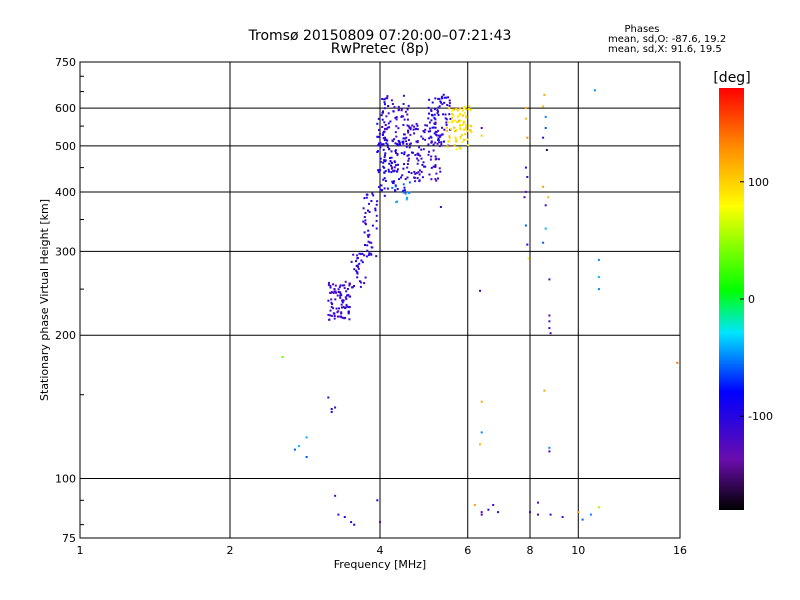 The image size is (800, 600). What do you see at coordinates (665, 49) in the screenshot?
I see `phase-x-stats: mean, sd,X: 91.6, 19.5` at bounding box center [665, 49].